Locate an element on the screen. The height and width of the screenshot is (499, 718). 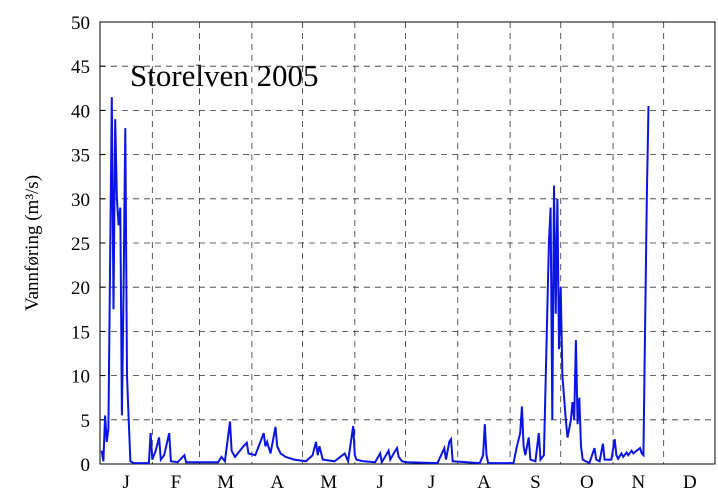
y-tick-label: 5 is located at coordinates (86, 421).